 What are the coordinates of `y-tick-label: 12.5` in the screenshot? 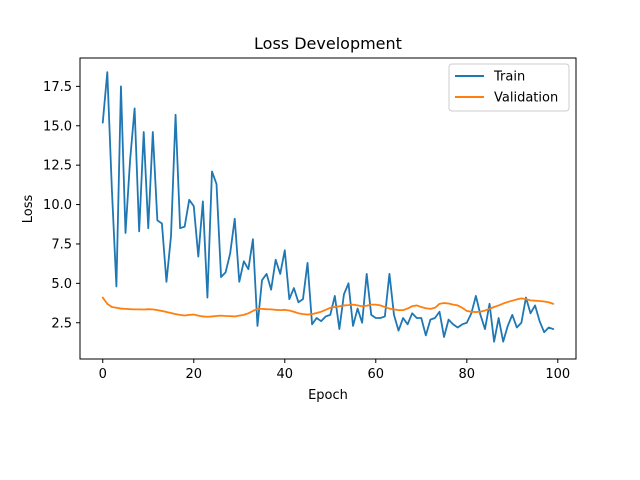 It's located at (57, 166).